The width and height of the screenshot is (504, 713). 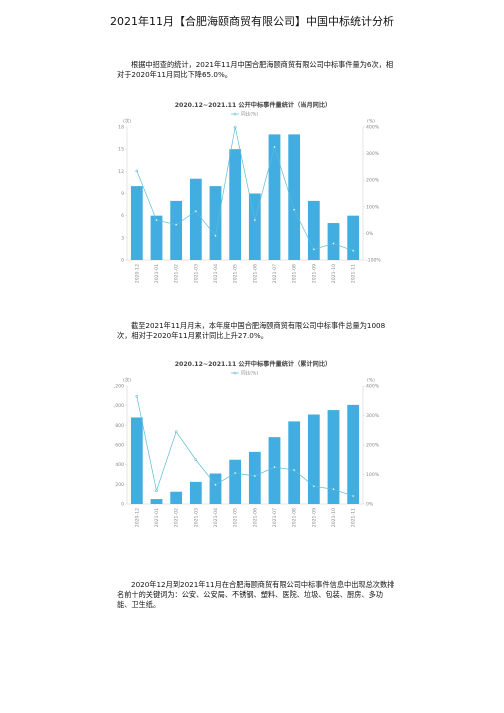 I want to click on y-tick-label: 18, so click(x=121, y=128).